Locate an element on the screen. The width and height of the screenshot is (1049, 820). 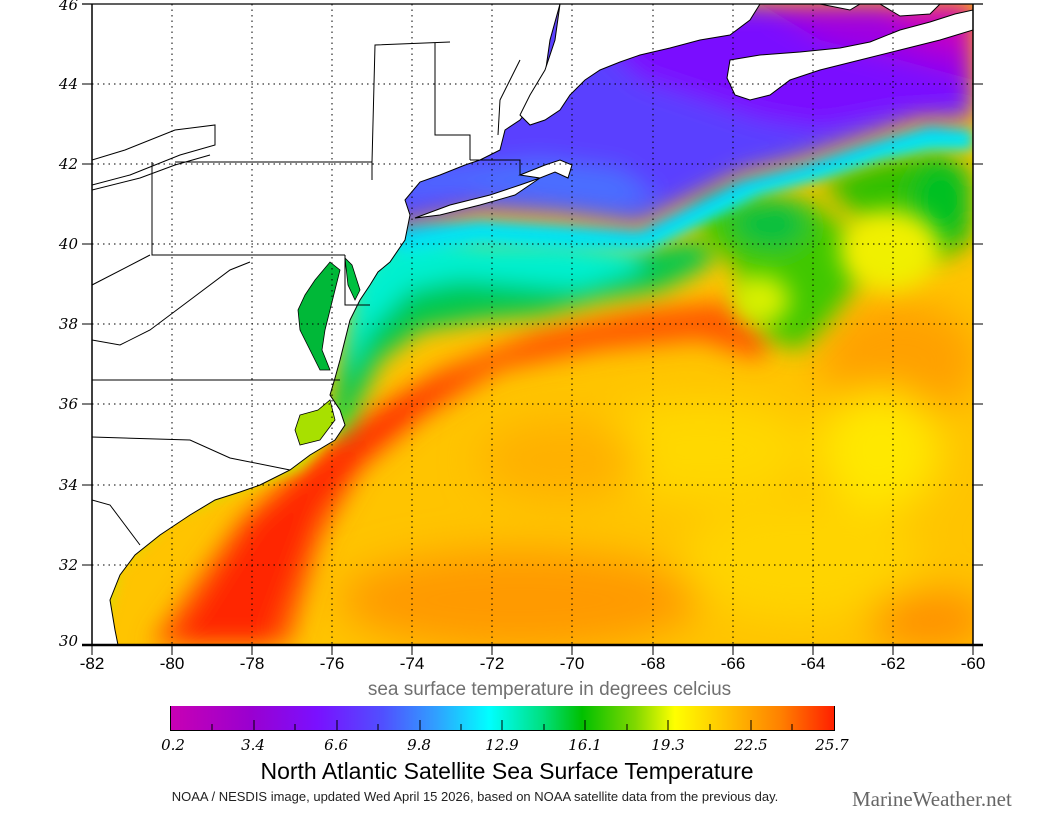
lat-label-36: 36 is located at coordinates (68, 404).